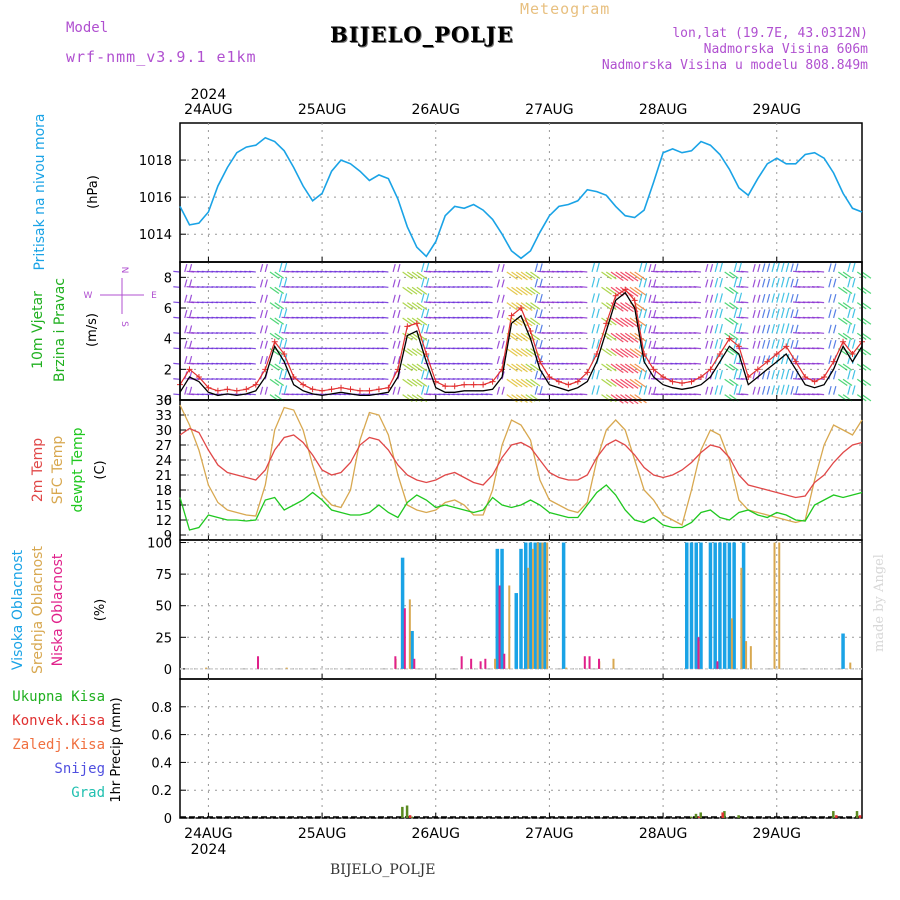 The height and width of the screenshot is (900, 900). What do you see at coordinates (159, 544) in the screenshot?
I see `cloud-ytick-label-4: 100` at bounding box center [159, 544].